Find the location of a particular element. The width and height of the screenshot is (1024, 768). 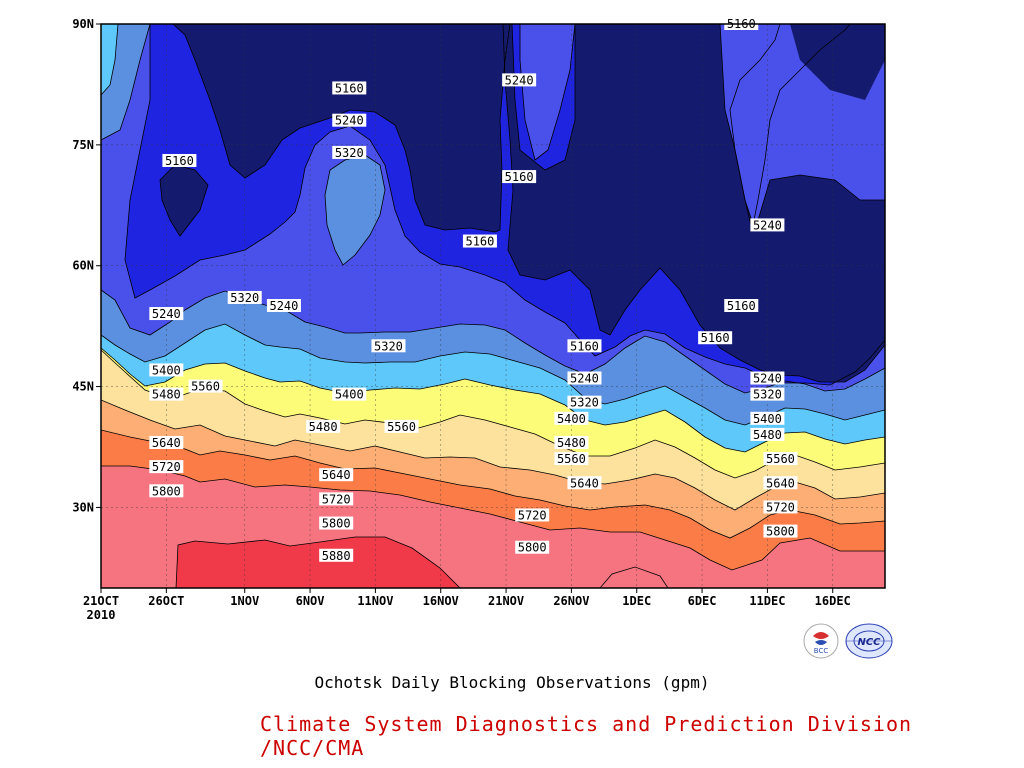

contour-label-text: 5560 is located at coordinates (401, 427).